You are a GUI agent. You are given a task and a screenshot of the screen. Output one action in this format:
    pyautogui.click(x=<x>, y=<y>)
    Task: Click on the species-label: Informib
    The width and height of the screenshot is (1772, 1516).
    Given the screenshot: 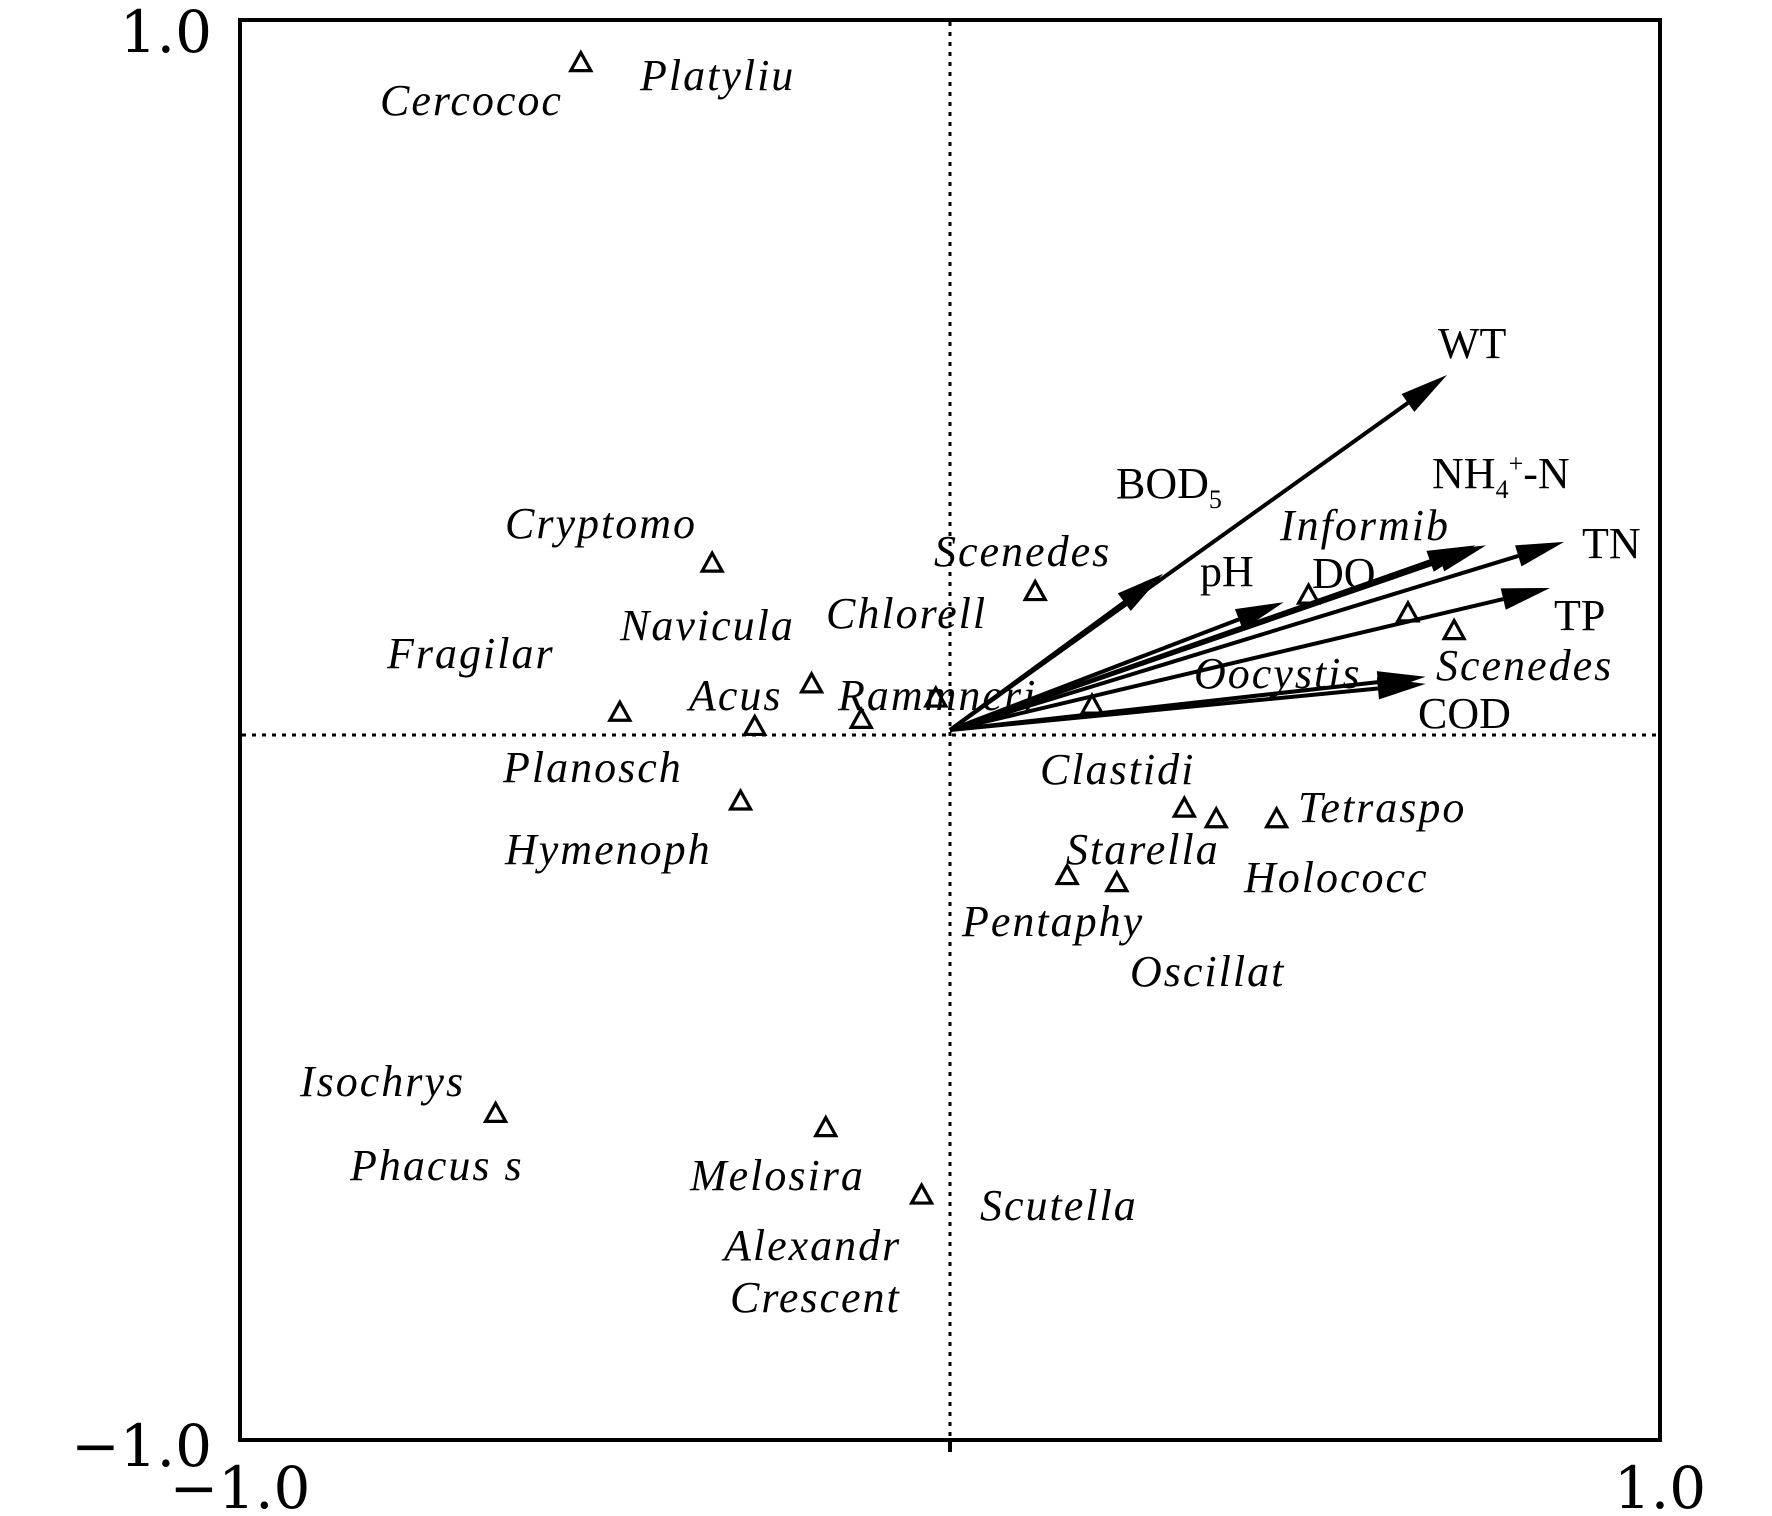 What is the action you would take?
    pyautogui.click(x=1364, y=525)
    